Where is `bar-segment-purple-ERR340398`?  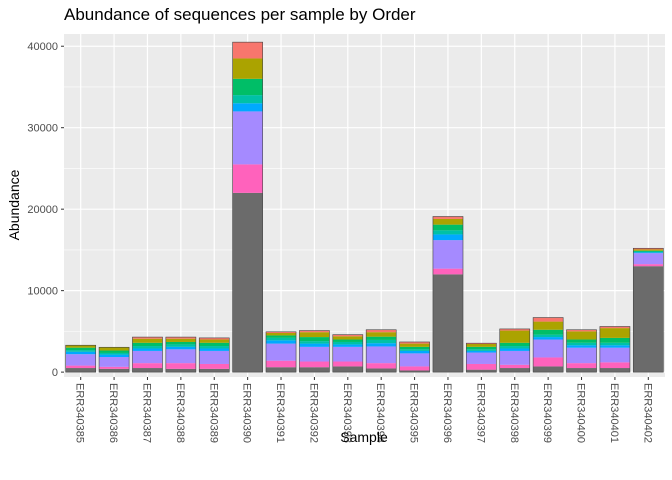 bar-segment-purple-ERR340398 is located at coordinates (515, 358).